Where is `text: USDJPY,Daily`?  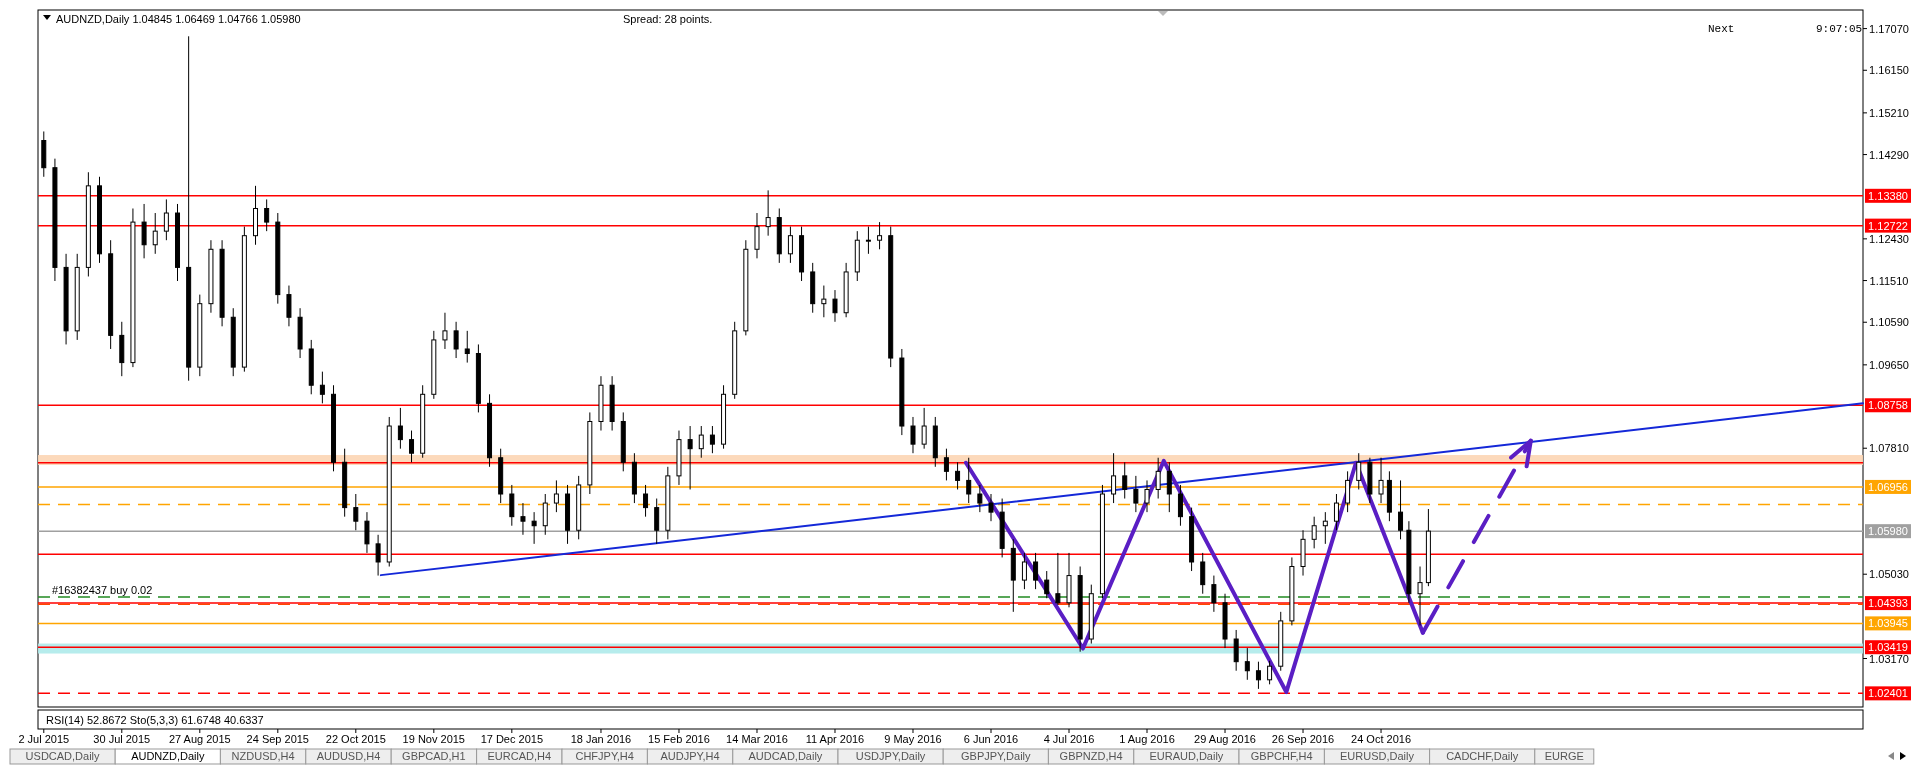
text: USDJPY,Daily is located at coordinates (890, 756).